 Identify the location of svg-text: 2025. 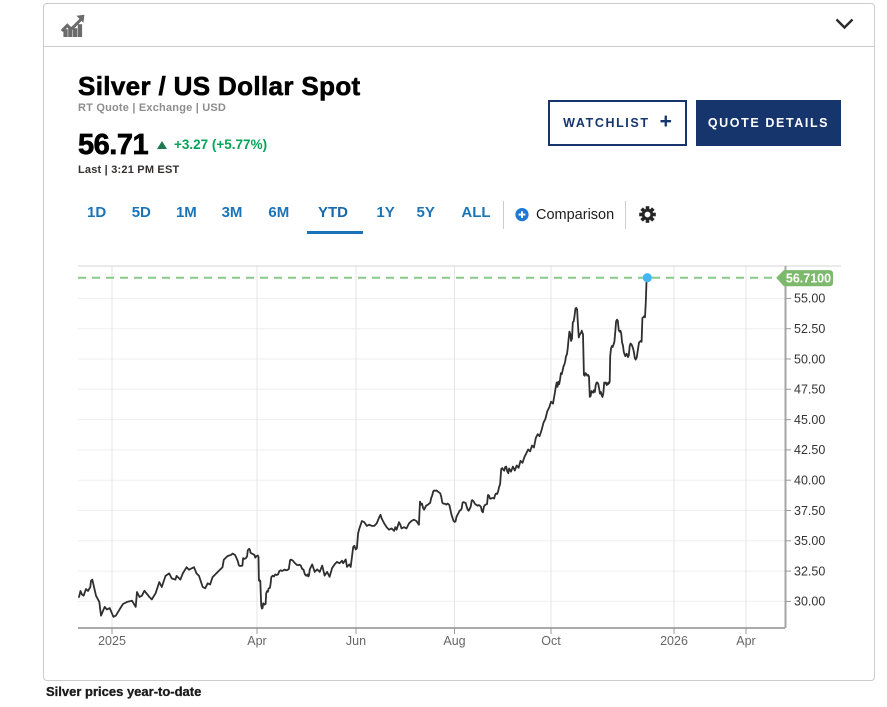
(112, 641).